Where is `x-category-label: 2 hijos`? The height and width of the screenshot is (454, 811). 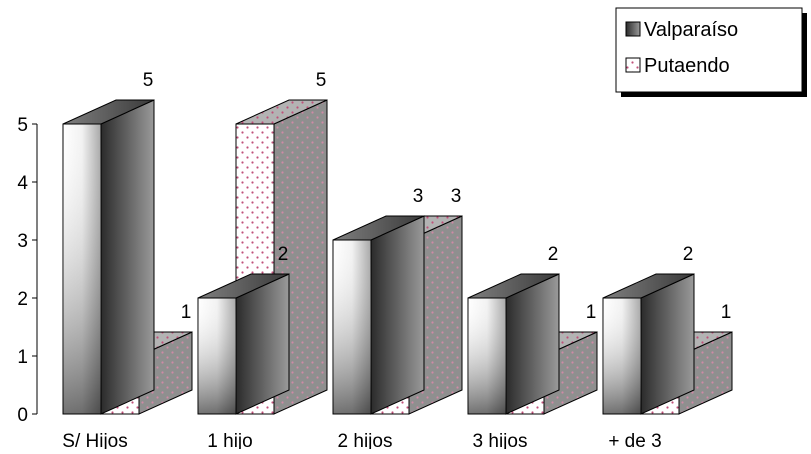 x-category-label: 2 hijos is located at coordinates (365, 440).